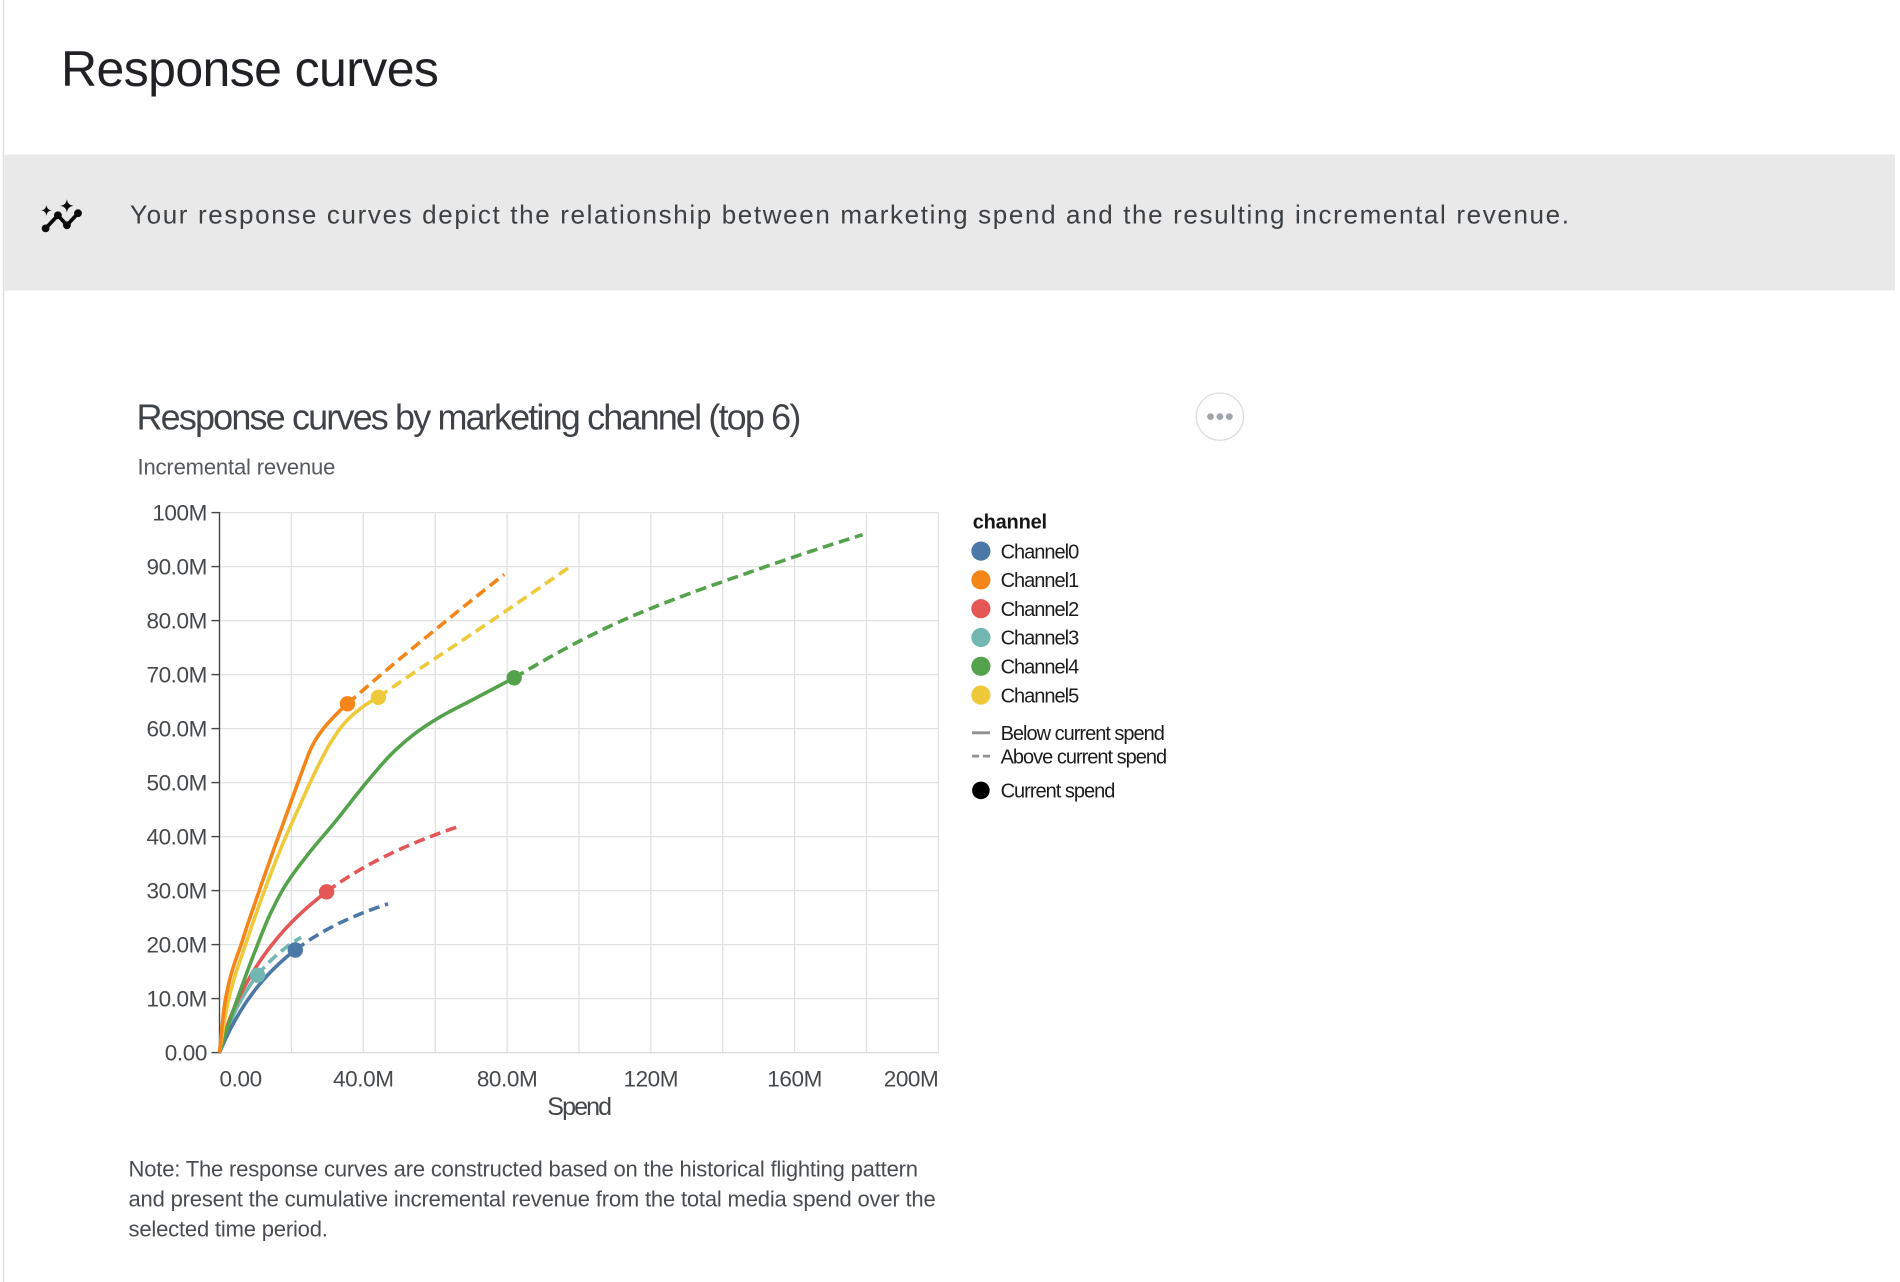 Image resolution: width=1900 pixels, height=1282 pixels. Describe the element at coordinates (1058, 792) in the screenshot. I see `svg-text: Current spend` at that location.